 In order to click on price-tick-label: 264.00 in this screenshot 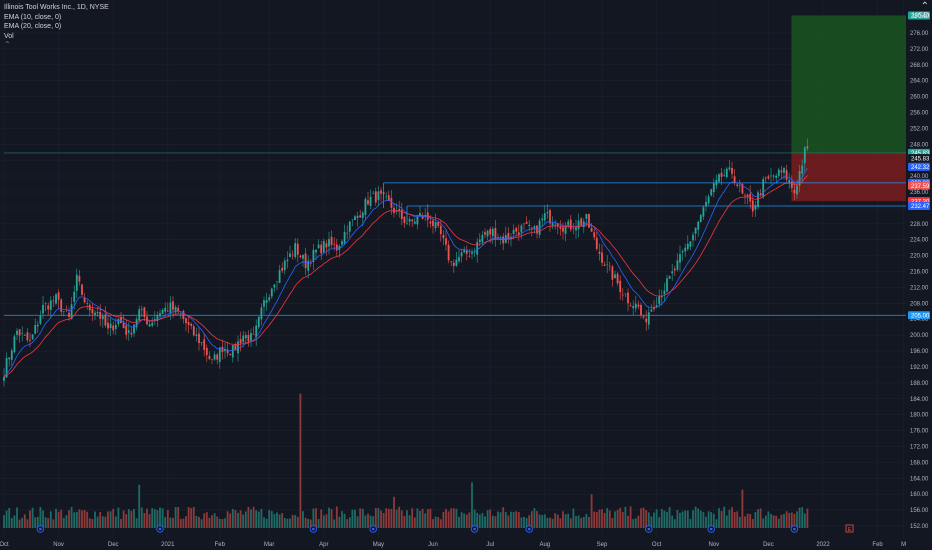, I will do `click(919, 82)`.